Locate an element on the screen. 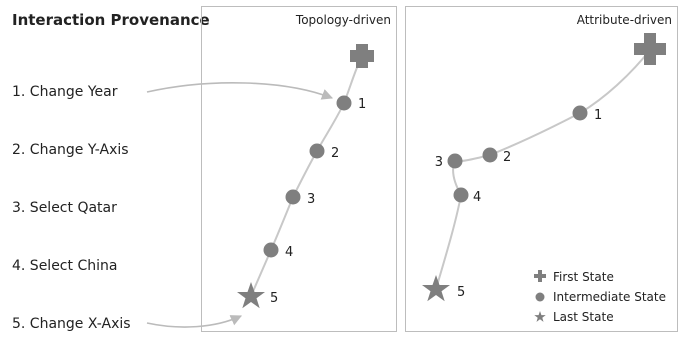 Image resolution: width=686 pixels, height=339 pixels. step-label-4: 4. Select China is located at coordinates (64, 266).